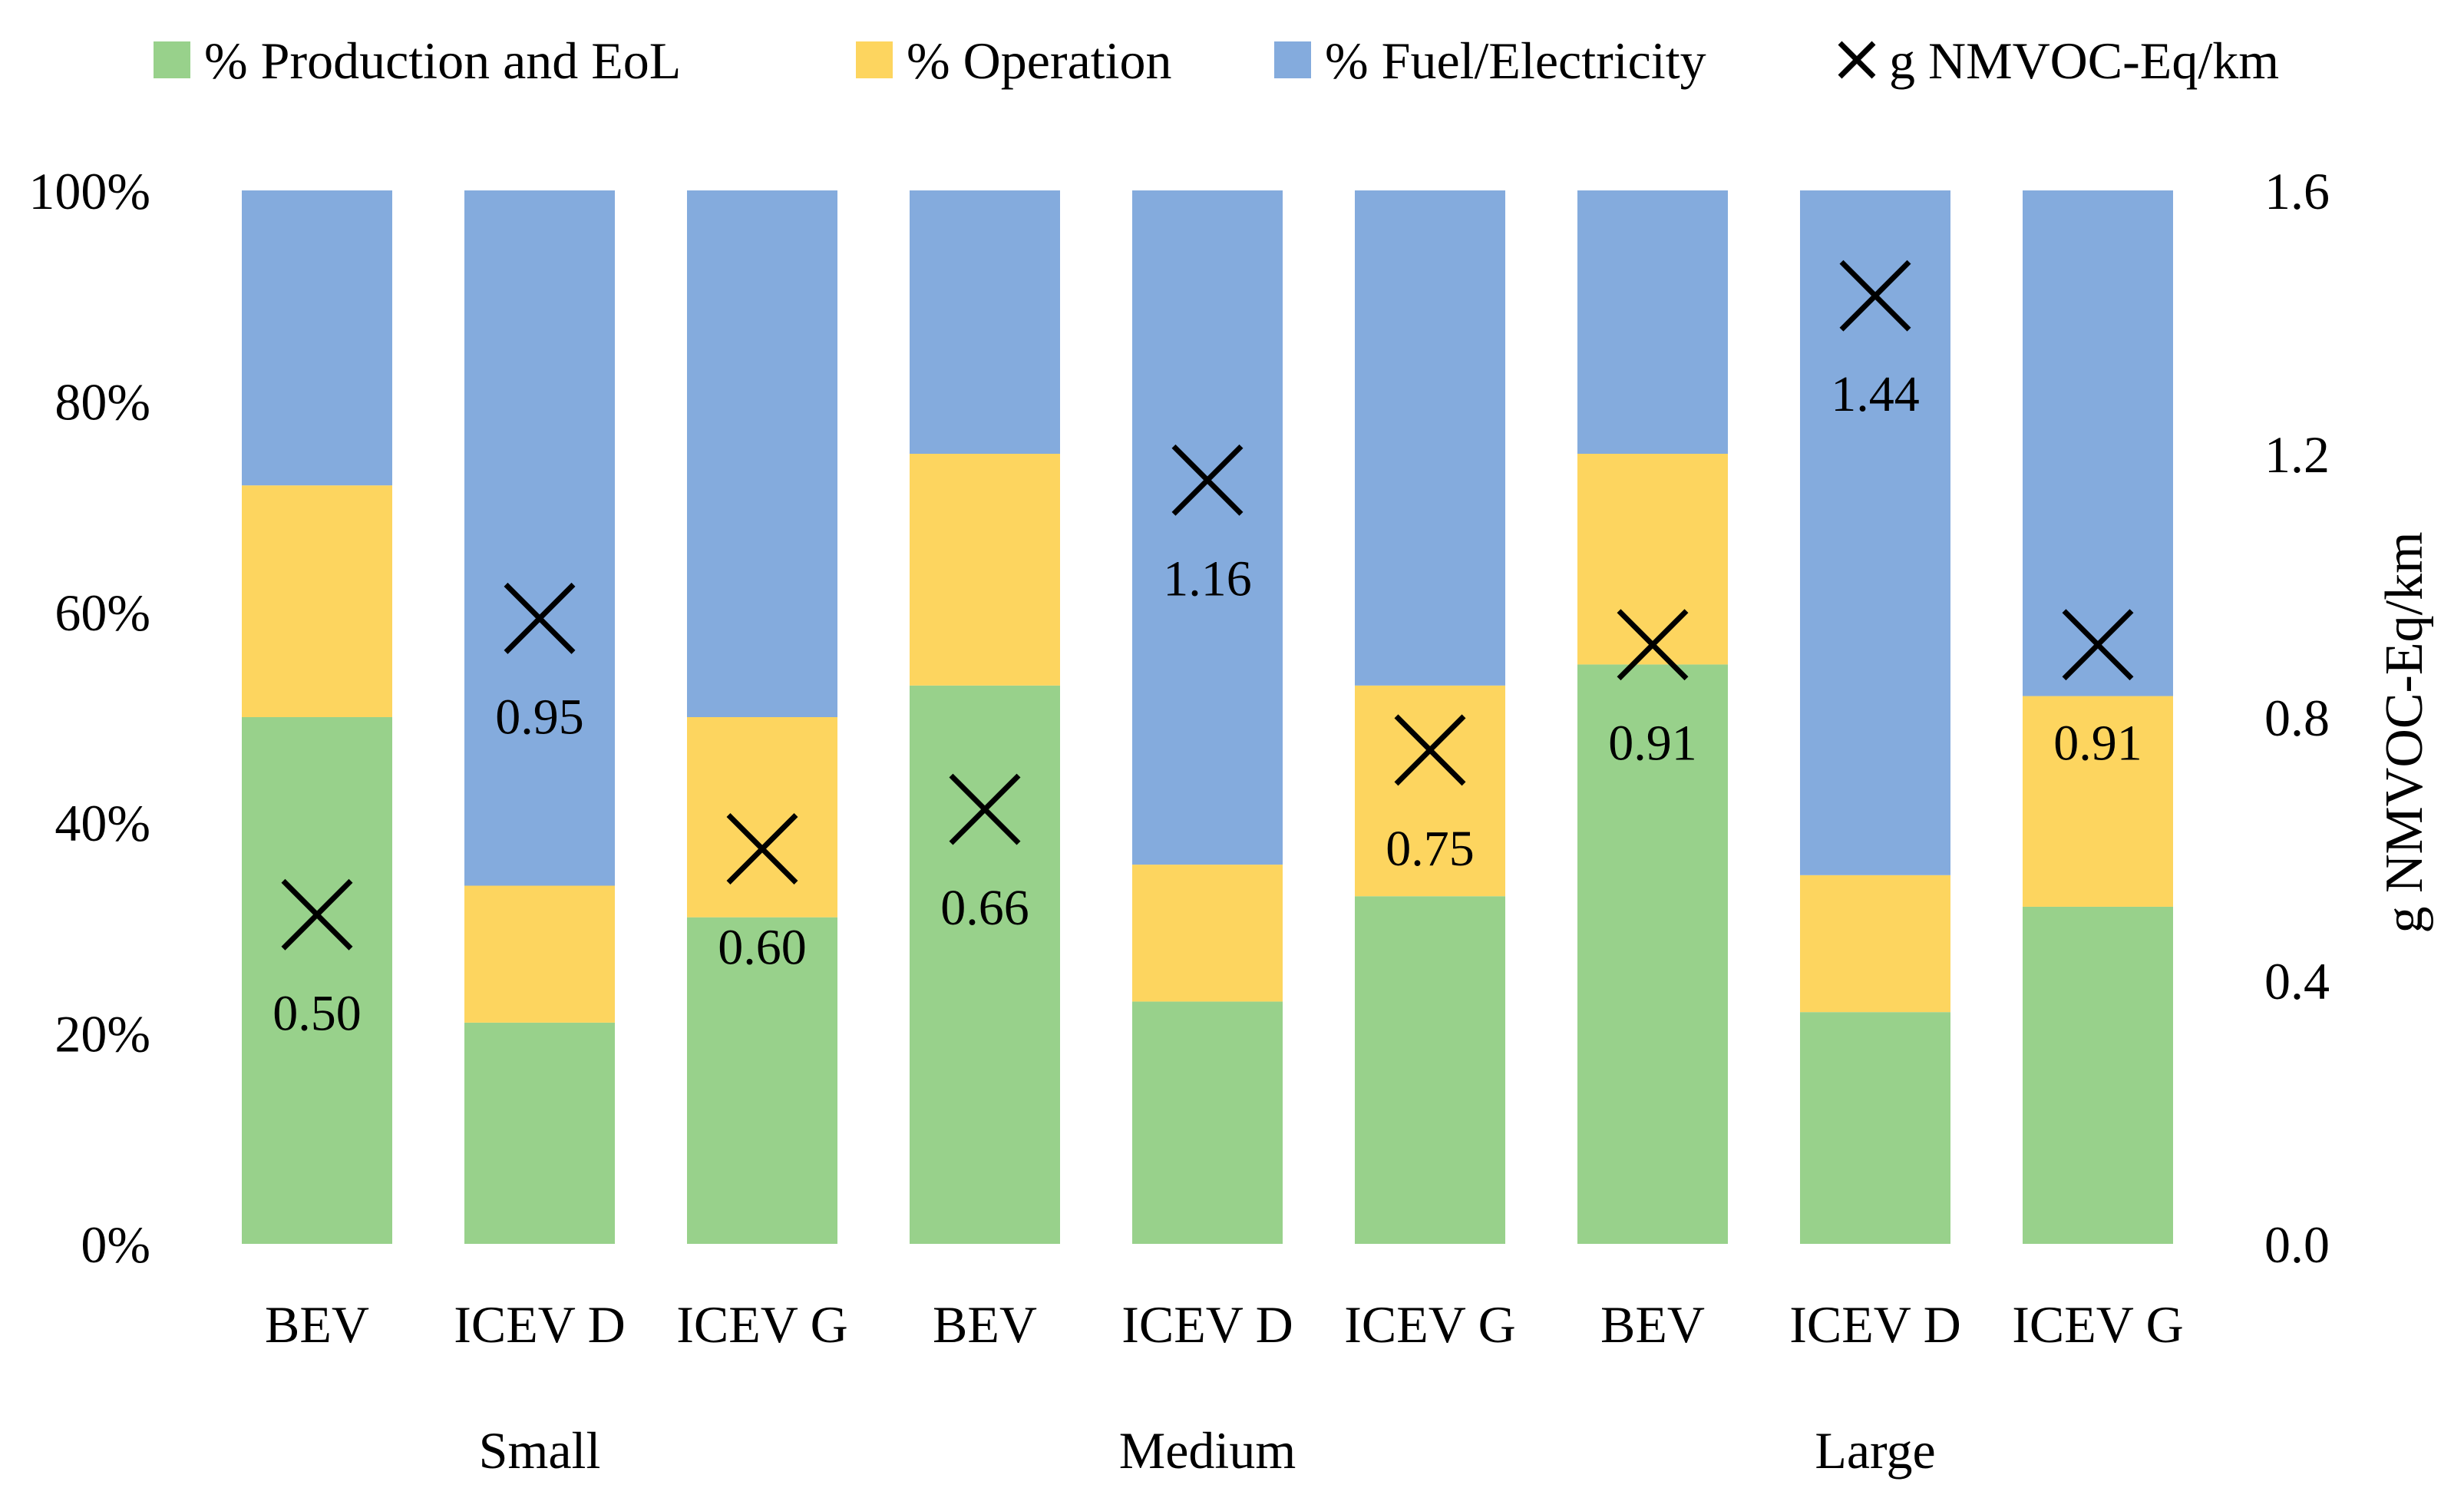 This screenshot has height=1498, width=2464. Describe the element at coordinates (1207, 1325) in the screenshot. I see `category-label-5: ICEV D` at that location.